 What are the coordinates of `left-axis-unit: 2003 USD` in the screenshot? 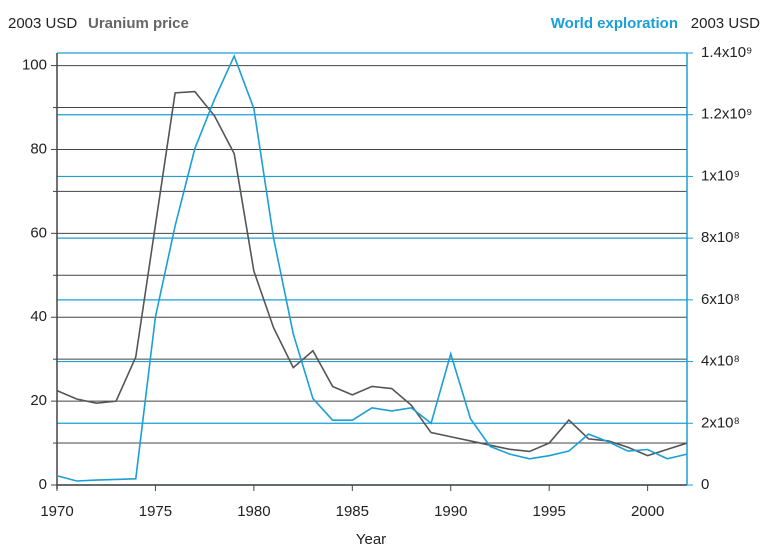 It's located at (42, 23).